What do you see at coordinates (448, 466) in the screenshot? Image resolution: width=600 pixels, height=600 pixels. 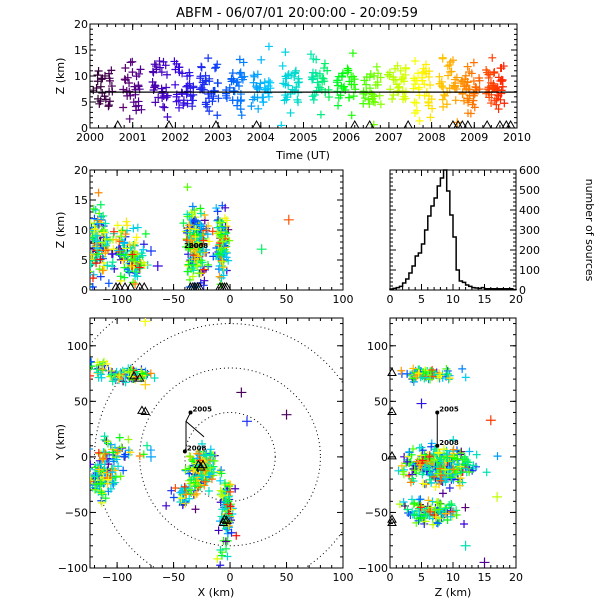 I see `plot-area: 2005 2008` at bounding box center [448, 466].